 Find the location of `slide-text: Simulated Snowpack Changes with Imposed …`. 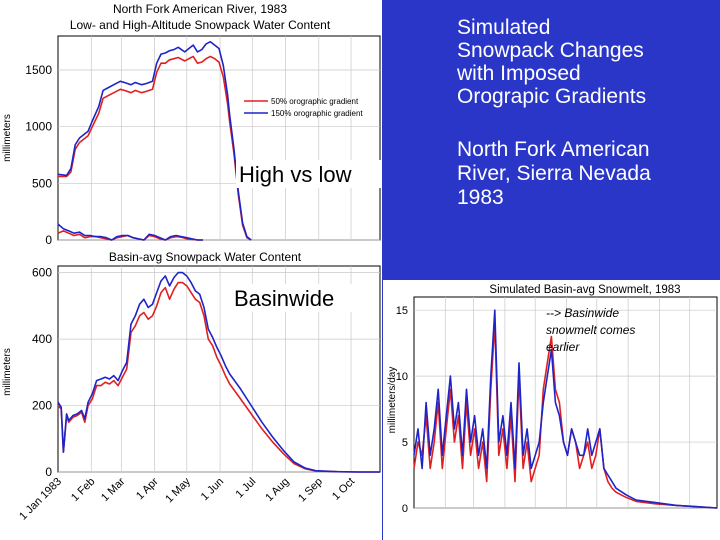

slide-text: Simulated Snowpack Changes with Imposed … is located at coordinates (584, 113).